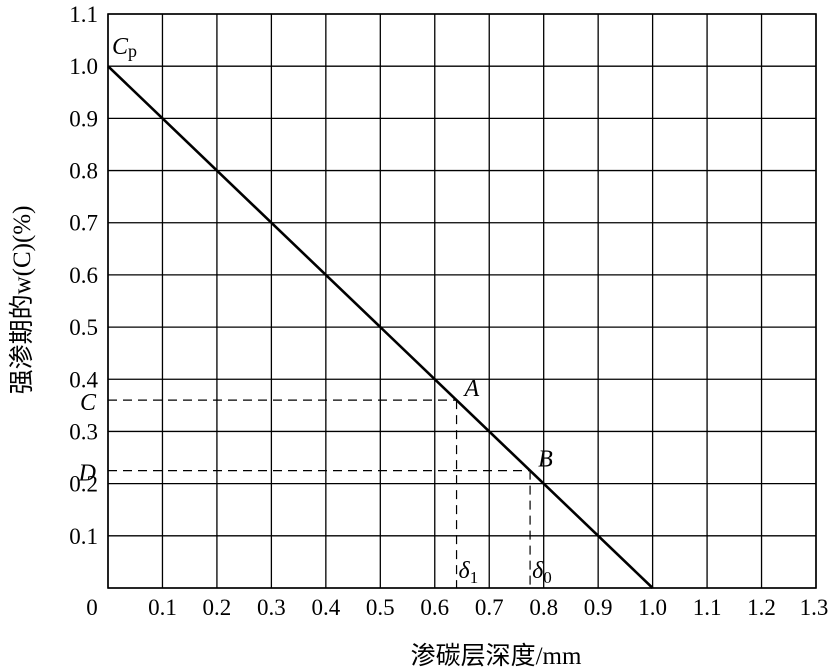 The height and width of the screenshot is (671, 835). What do you see at coordinates (271, 607) in the screenshot?
I see `x-tick-label: 0.3` at bounding box center [271, 607].